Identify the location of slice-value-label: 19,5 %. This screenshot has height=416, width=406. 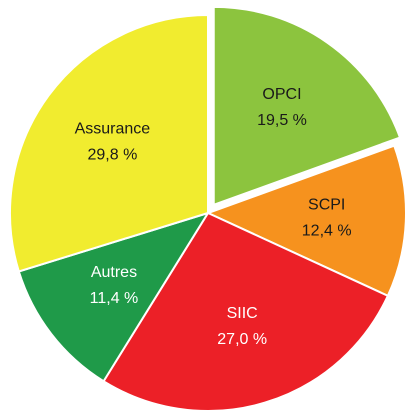
(282, 120).